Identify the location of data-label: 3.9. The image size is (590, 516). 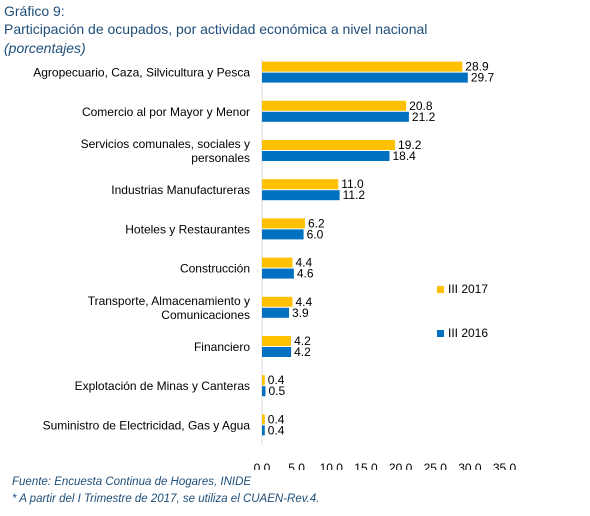
(300, 313).